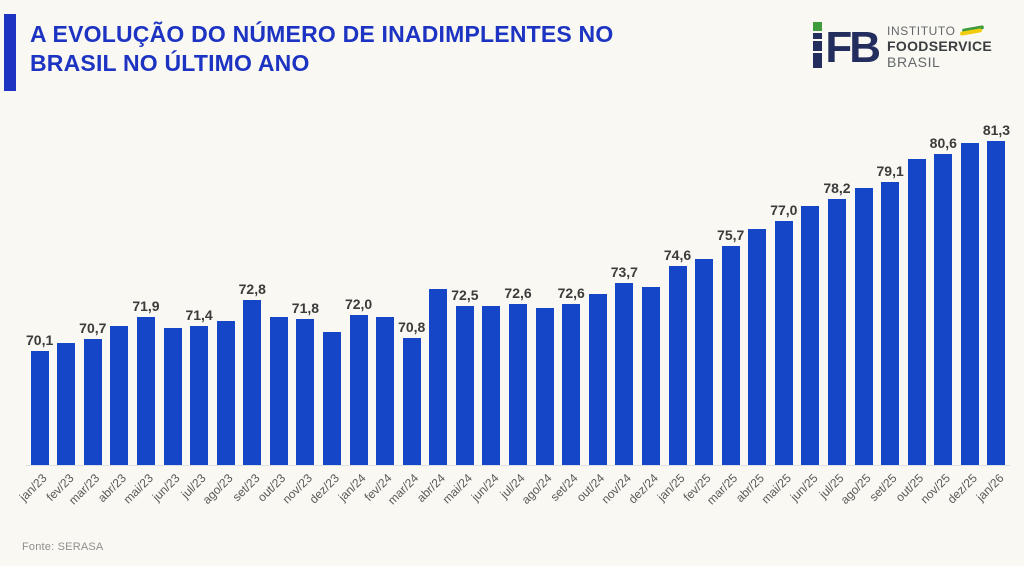 This screenshot has height=566, width=1024. What do you see at coordinates (322, 34) in the screenshot?
I see `page-title-line1: A EVOLUÇÃO DO NÚMERO DE INADIMPLENTES NO` at bounding box center [322, 34].